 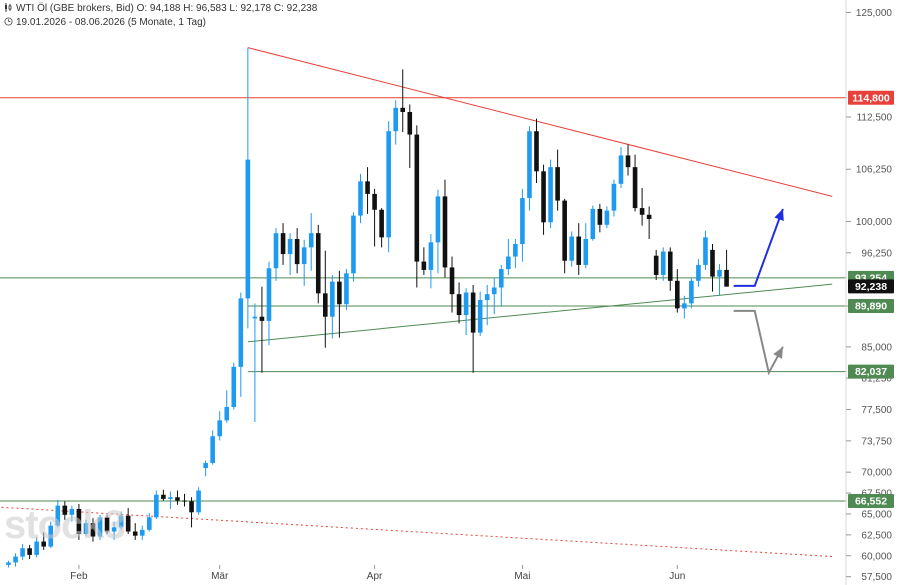 What do you see at coordinates (871, 500) in the screenshot?
I see `price-label: 66,552` at bounding box center [871, 500].